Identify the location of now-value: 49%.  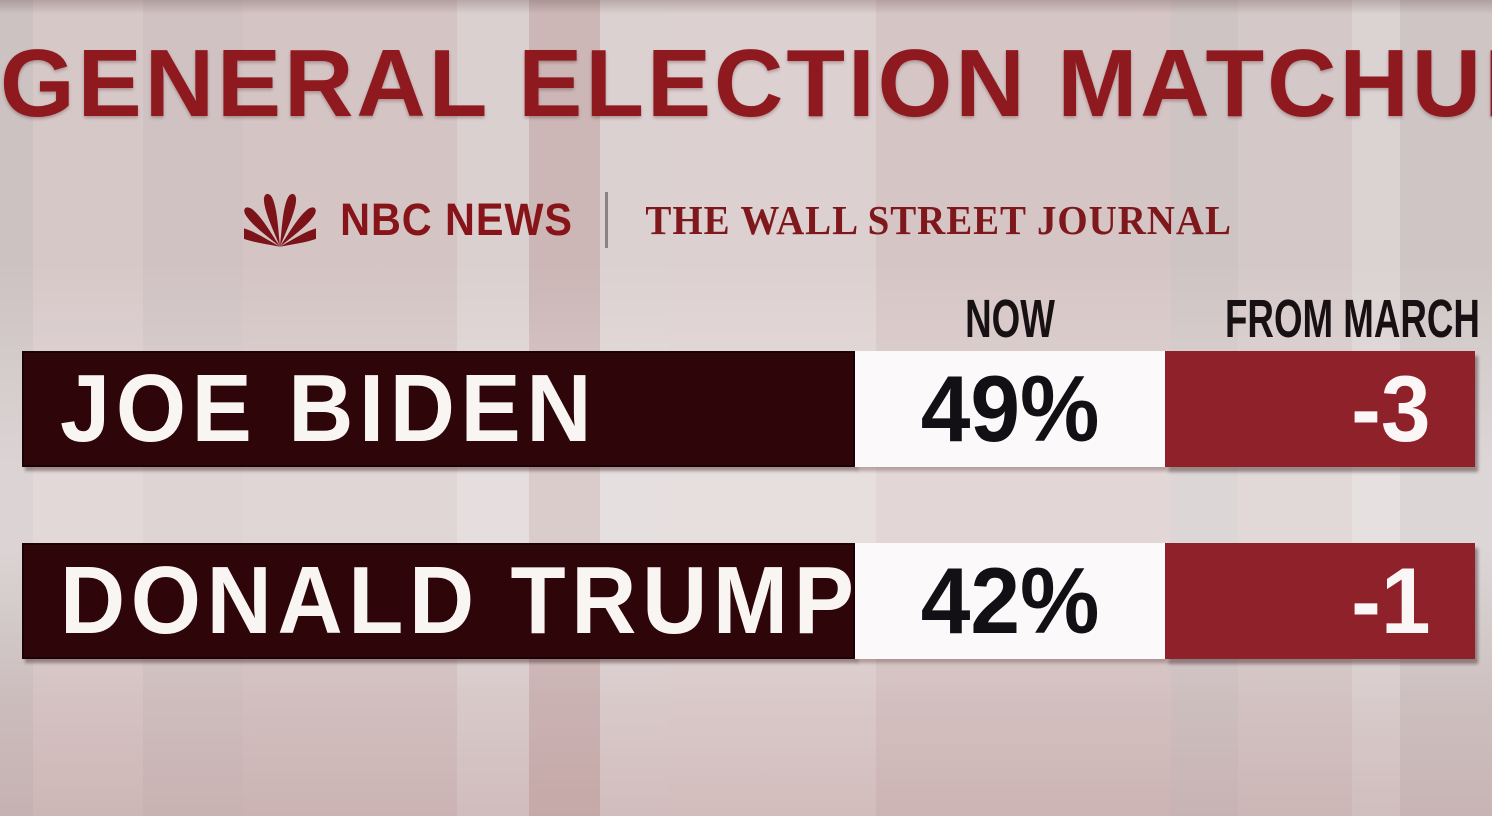
(1010, 408).